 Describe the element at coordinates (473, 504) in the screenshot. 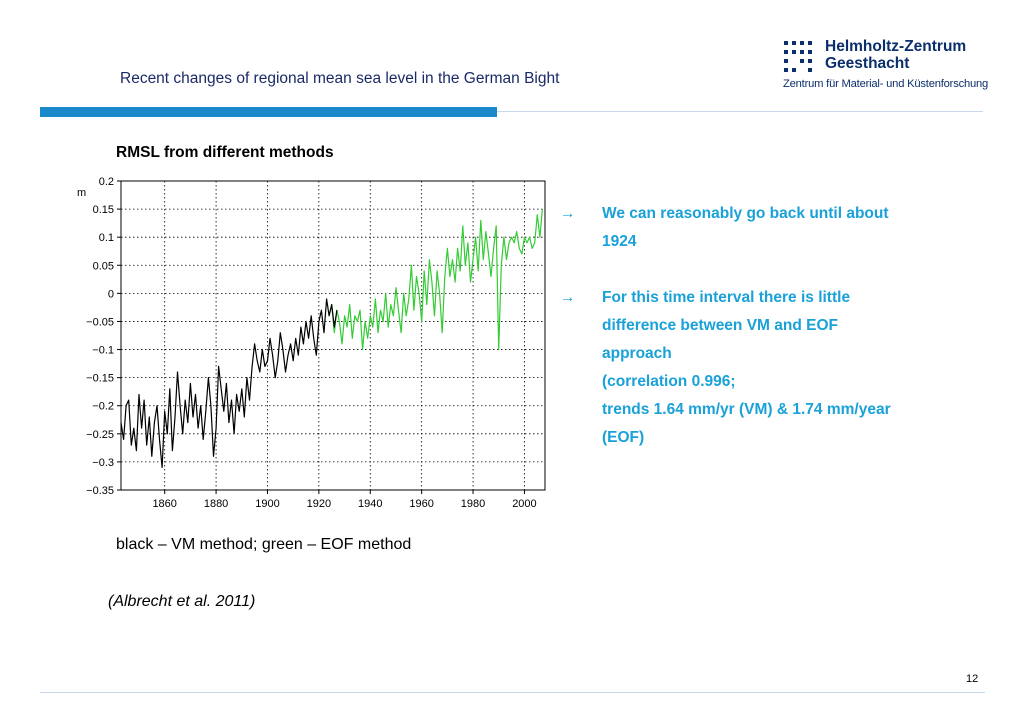

I see `x-tick-label: 1980` at that location.